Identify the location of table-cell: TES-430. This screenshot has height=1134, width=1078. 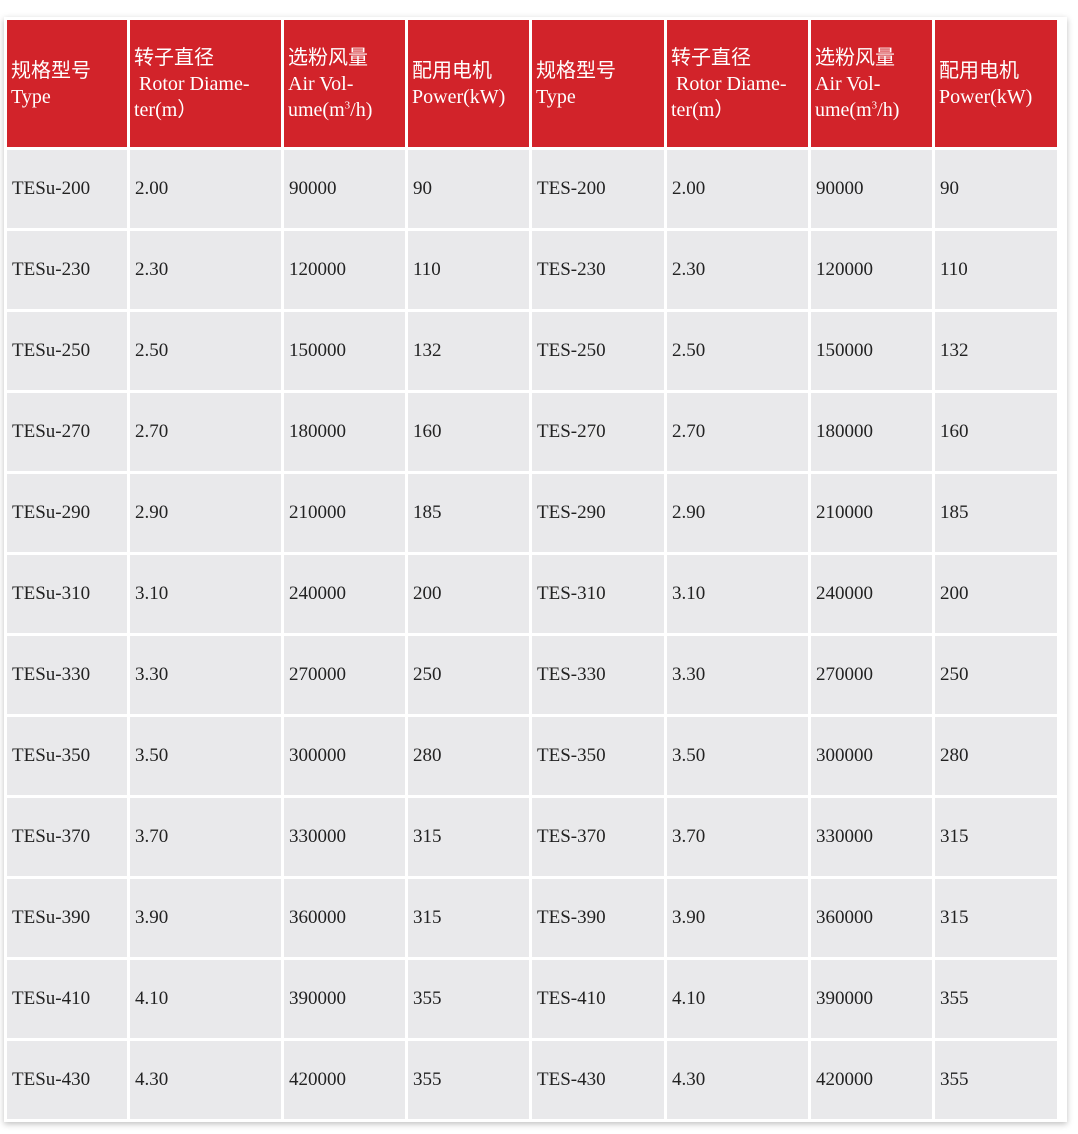
(598, 1080).